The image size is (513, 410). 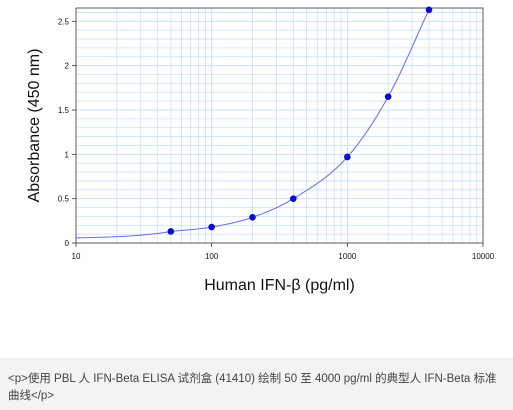 I want to click on x-tick-label: 10000, so click(x=483, y=256).